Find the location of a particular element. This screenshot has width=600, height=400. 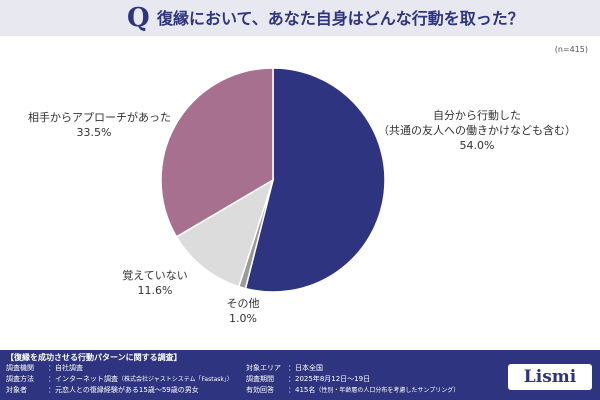

slice-value-self: 54.0% is located at coordinates (477, 145).